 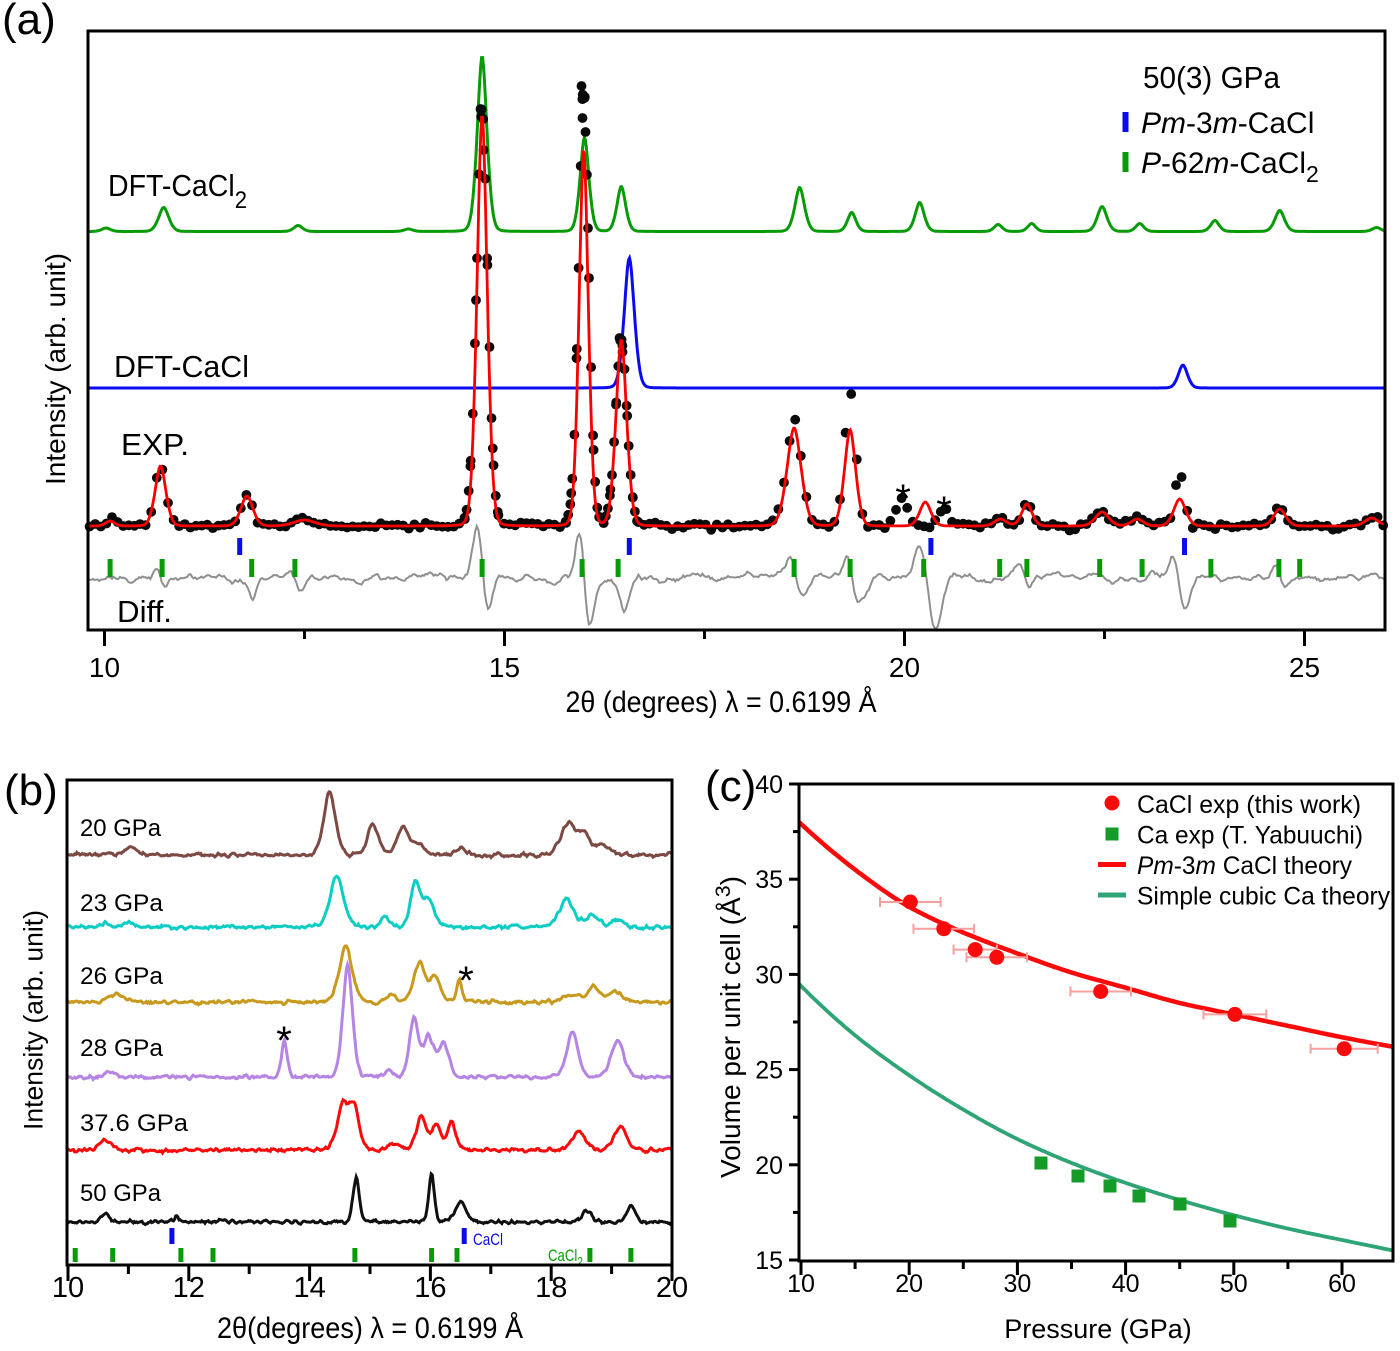 I want to click on svg-text: CaCl exp (this work), so click(x=1249, y=805).